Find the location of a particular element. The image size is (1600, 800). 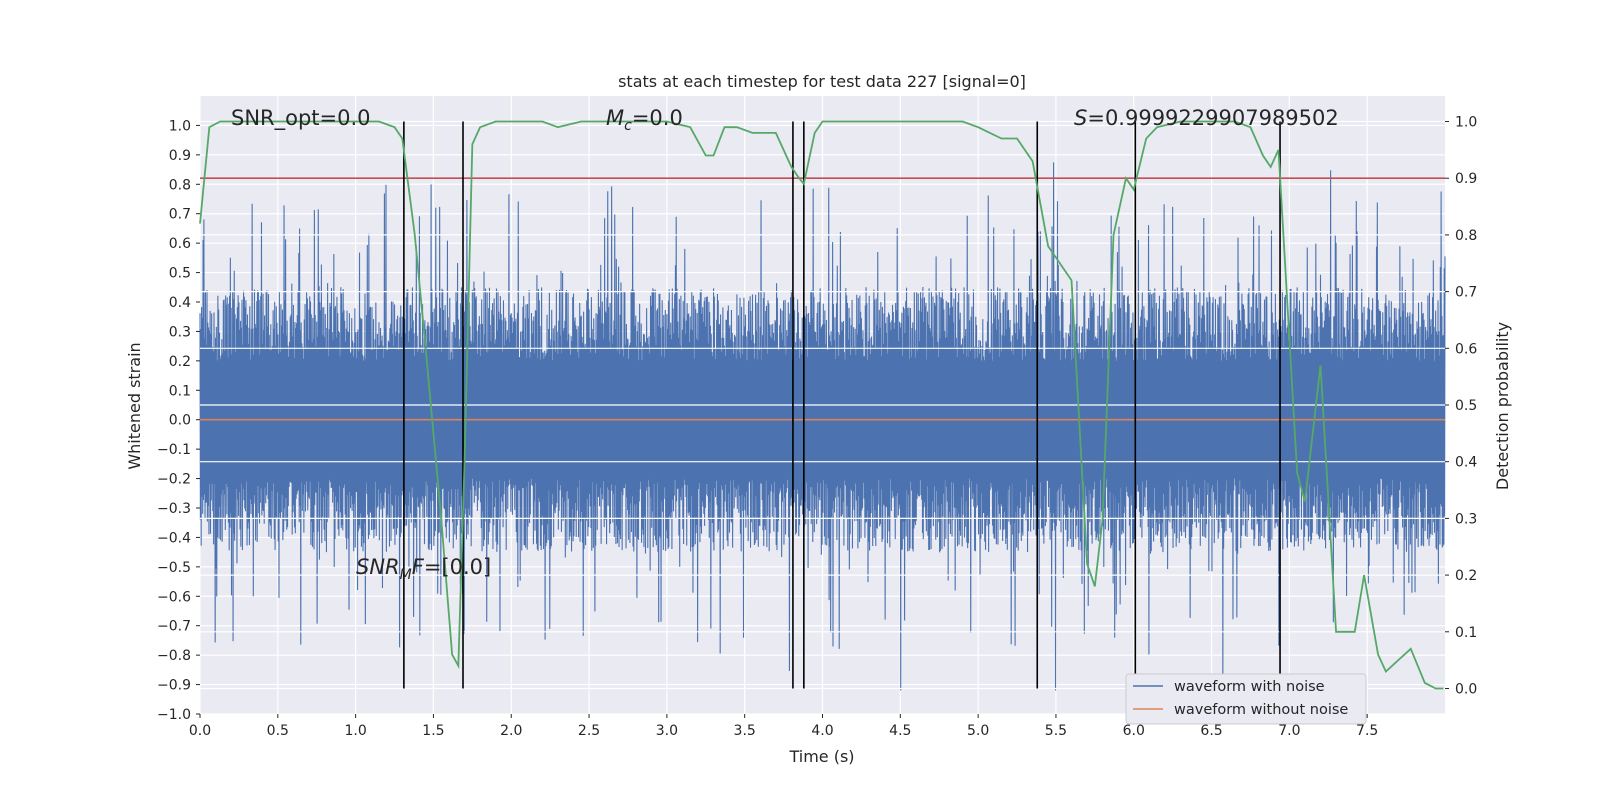

snr-mf-annotation: SNRMF=[0.0] is located at coordinates (423, 569).